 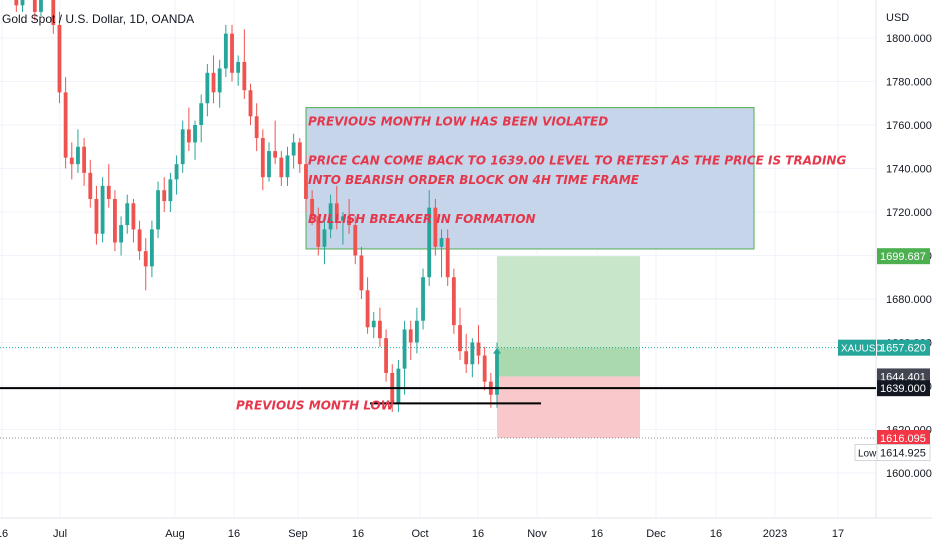 I want to click on x-tick-label: Dec, so click(x=656, y=534).